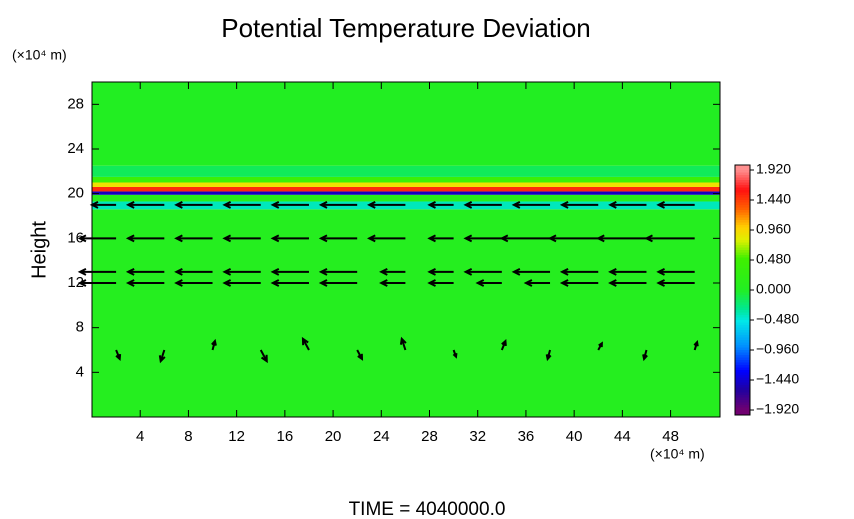 Image resolution: width=854 pixels, height=519 pixels. Describe the element at coordinates (140, 436) in the screenshot. I see `x-tick-label: 4` at that location.